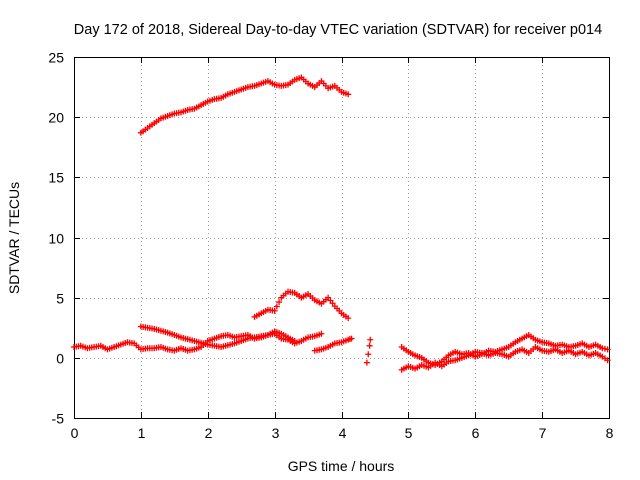 The width and height of the screenshot is (640, 480). Describe the element at coordinates (75, 433) in the screenshot. I see `x-tick-label: 0` at that location.